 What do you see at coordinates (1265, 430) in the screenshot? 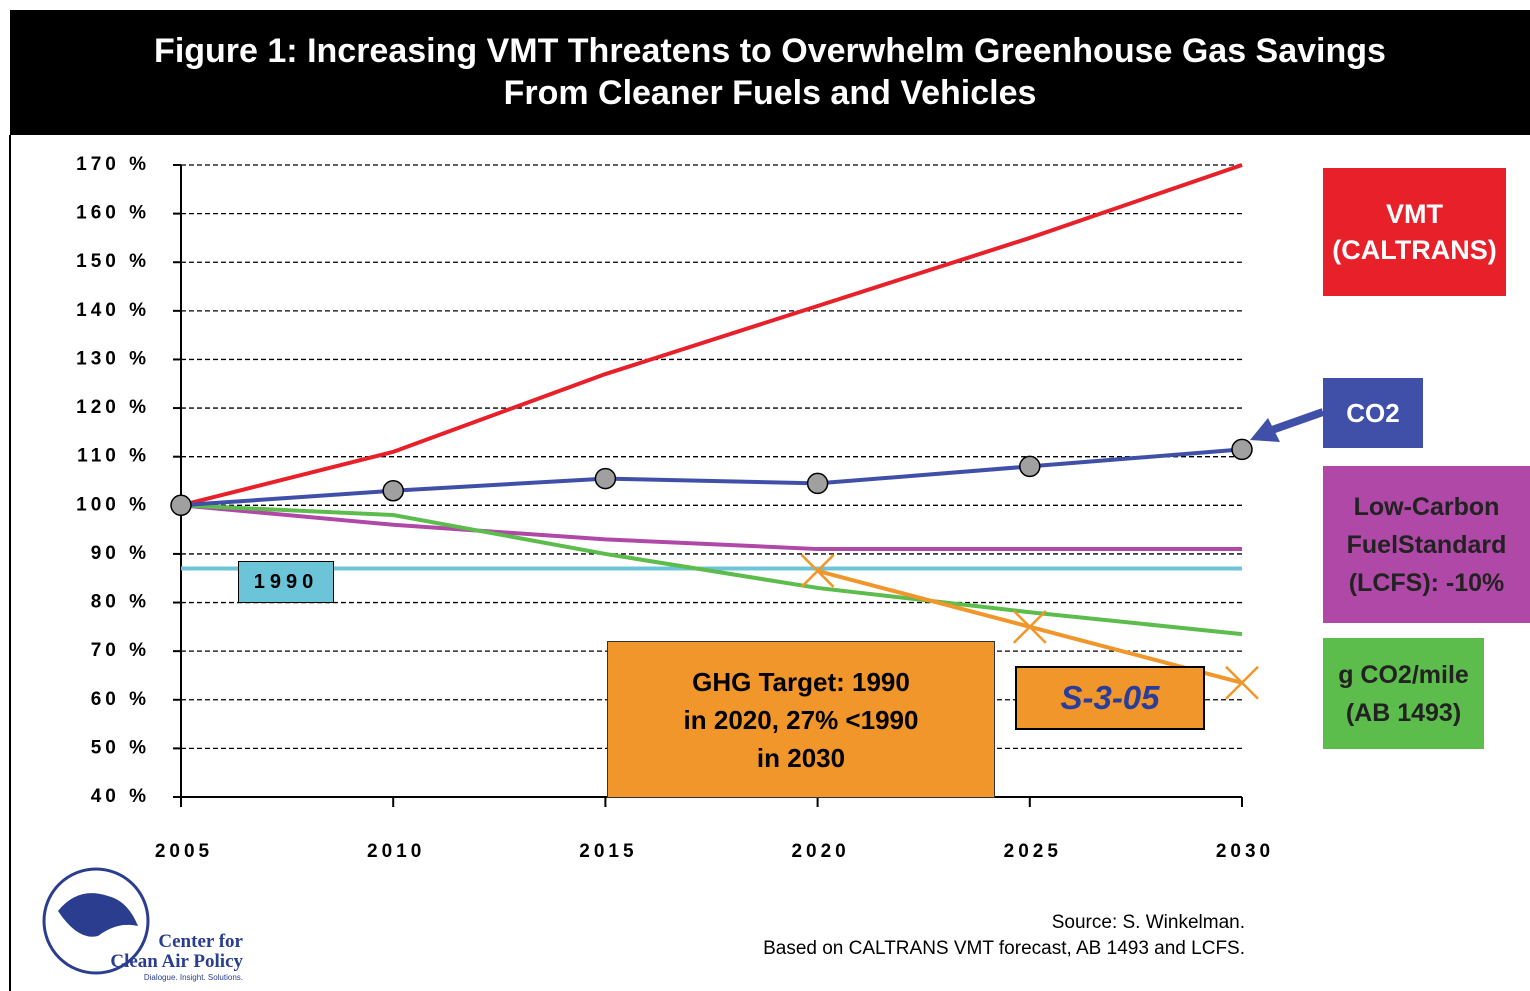
I see `legend-arrowhead` at bounding box center [1265, 430].